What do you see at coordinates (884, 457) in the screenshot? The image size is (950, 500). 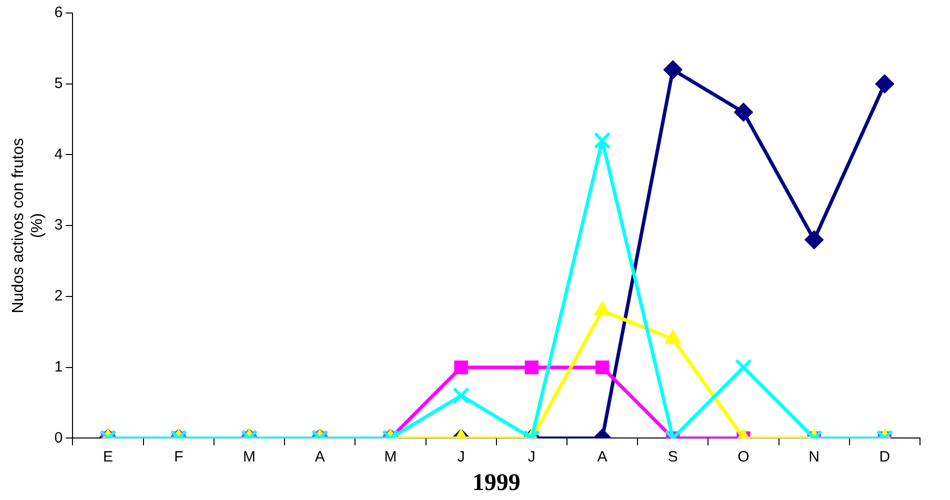 I see `x-tick-label: D` at bounding box center [884, 457].